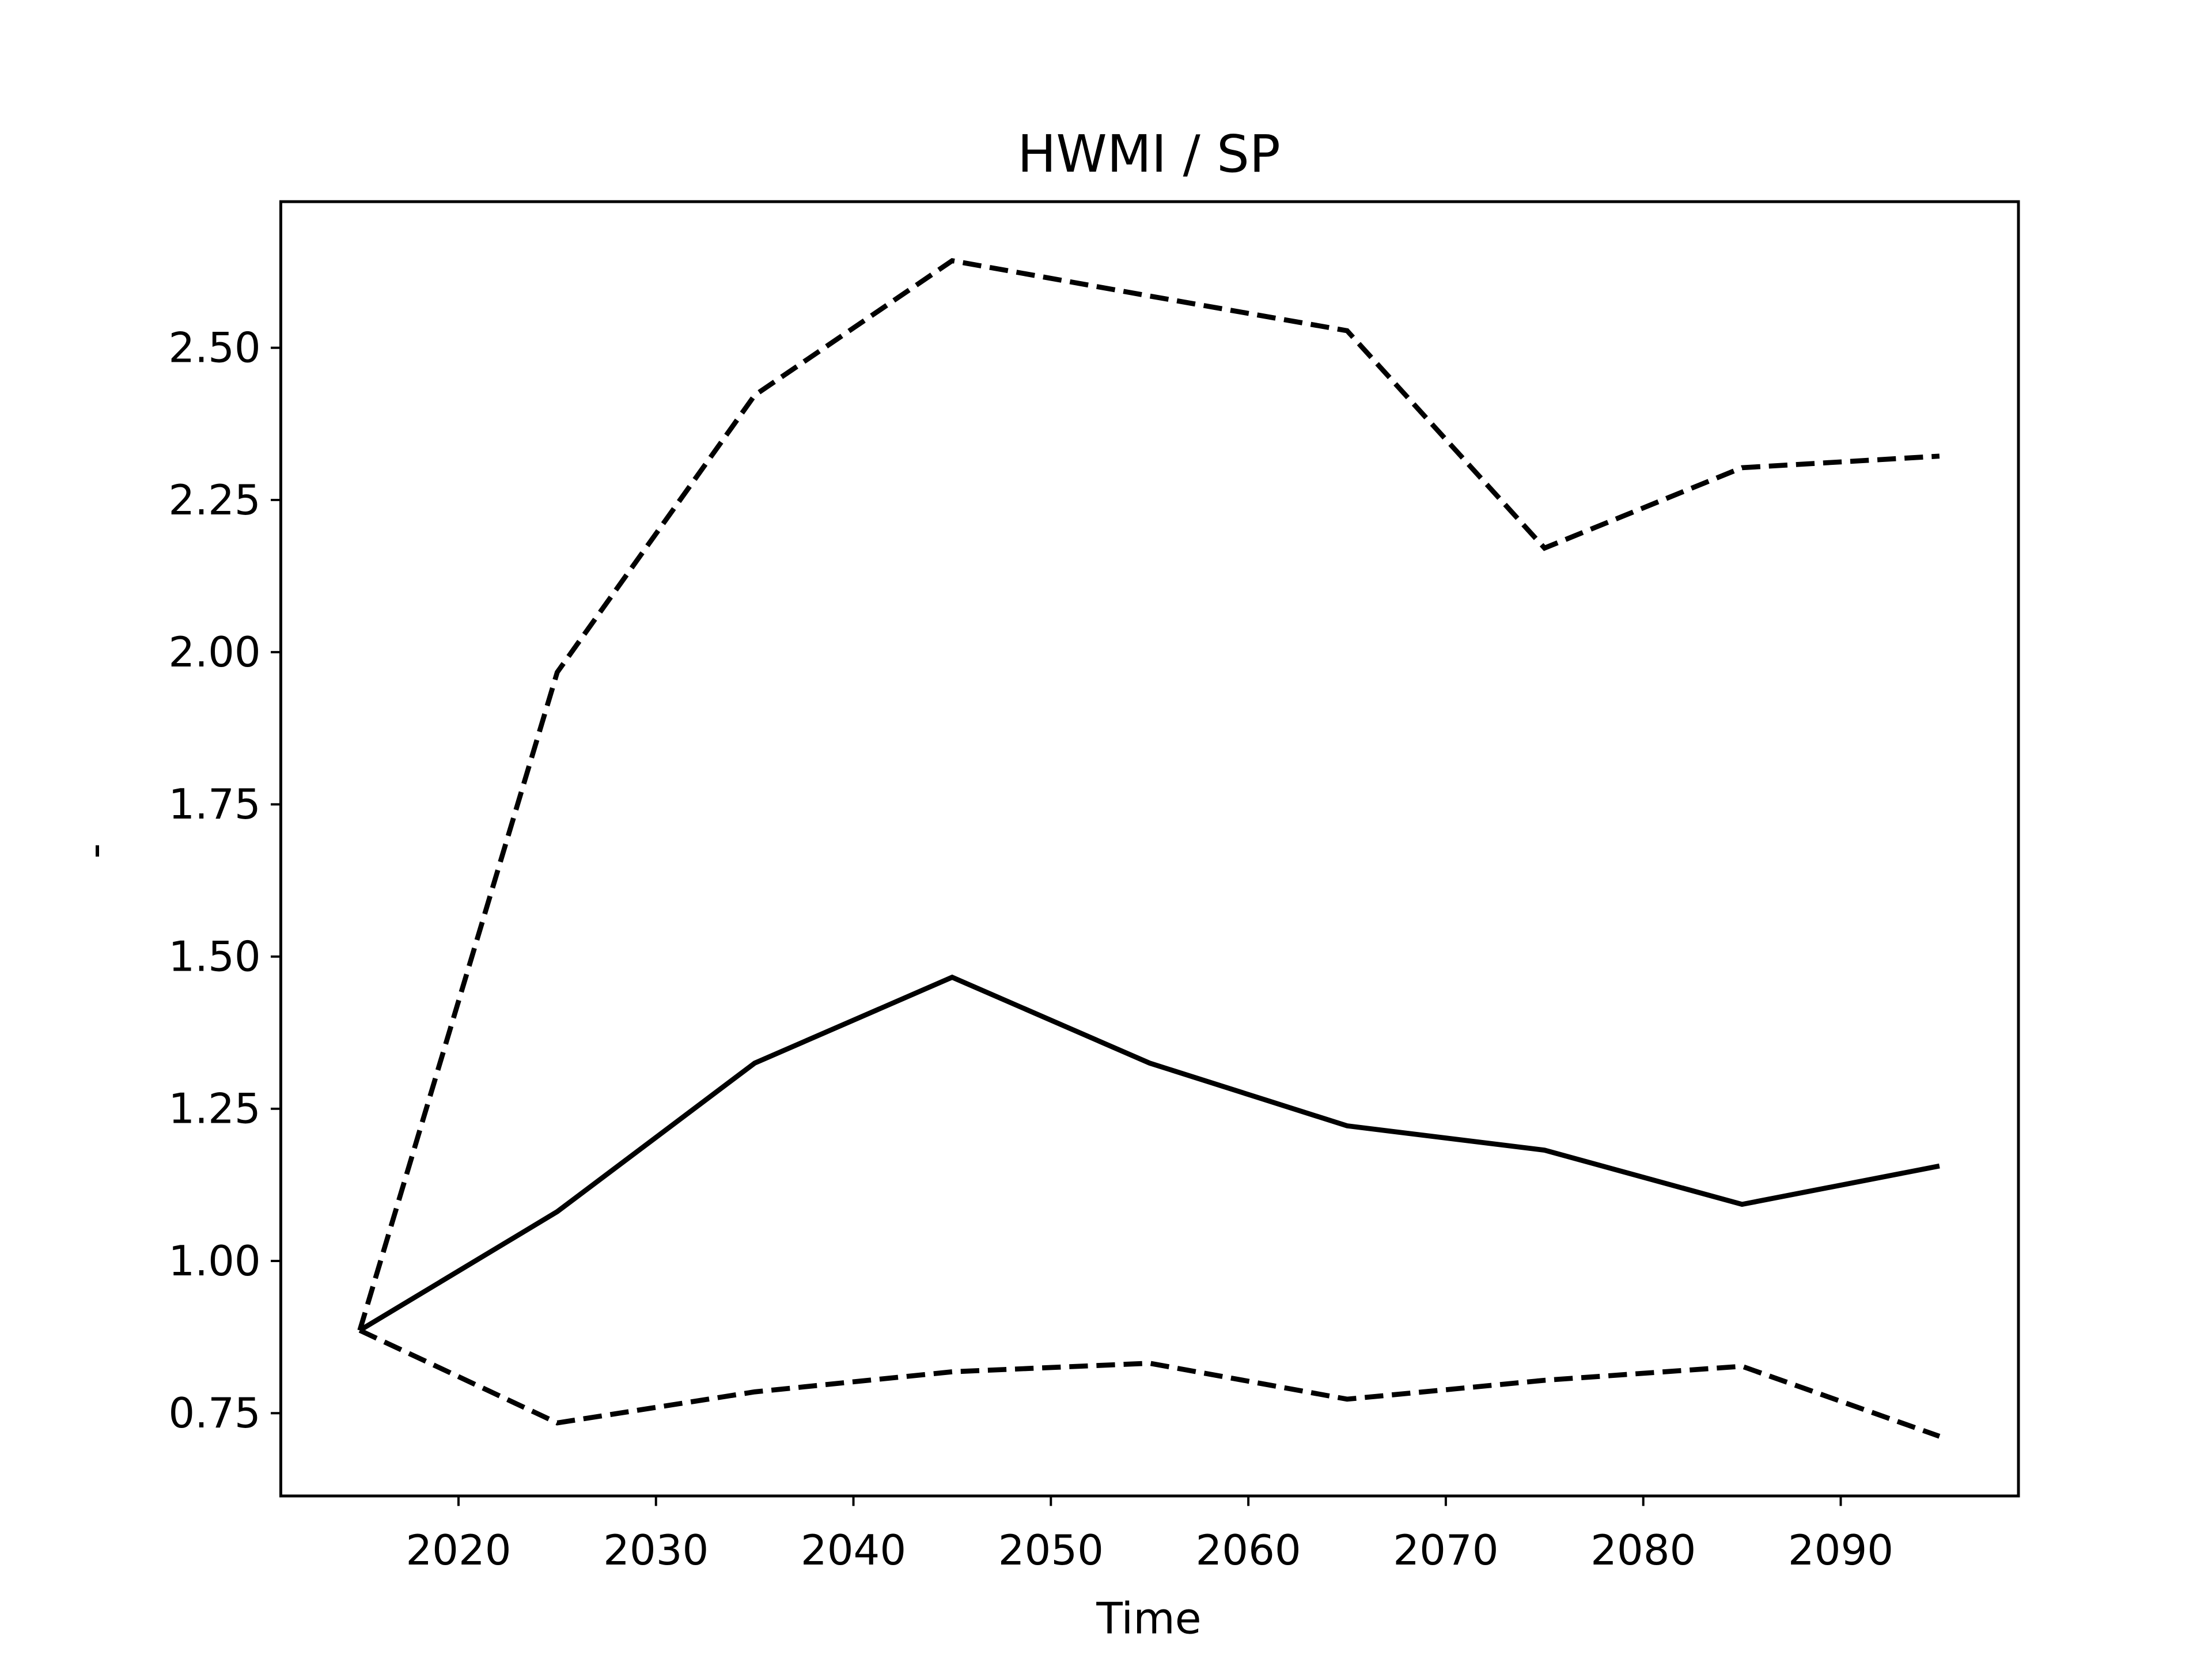 This screenshot has width=2212, height=1659. I want to click on x-tick-label: 2020, so click(458, 1550).